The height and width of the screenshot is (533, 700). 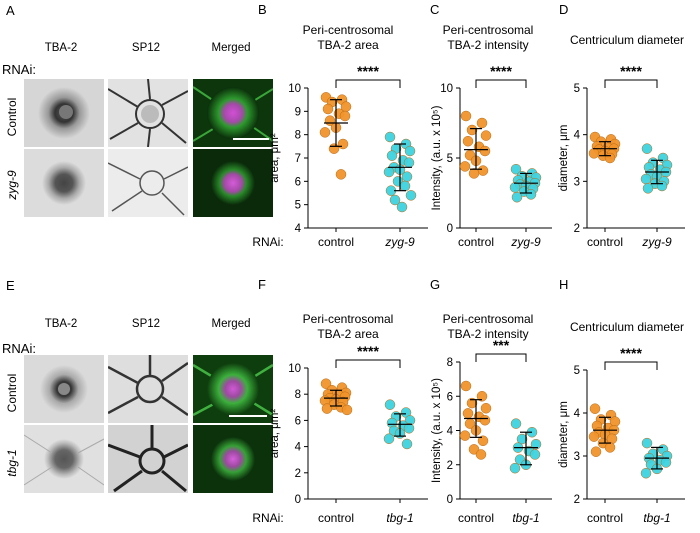 What do you see at coordinates (487, 334) in the screenshot?
I see `chart-title: TBA-2 intensity` at bounding box center [487, 334].